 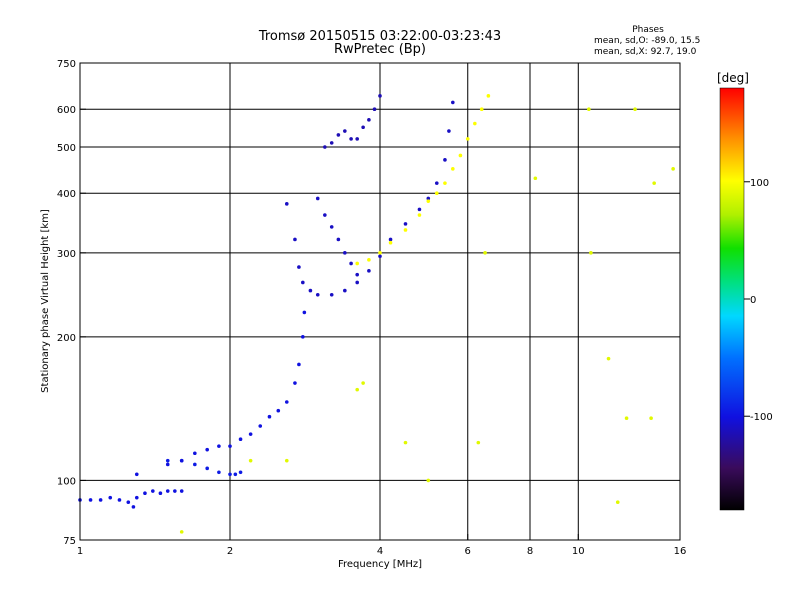 I want to click on colorbar-tick-label: -100, so click(x=761, y=417).